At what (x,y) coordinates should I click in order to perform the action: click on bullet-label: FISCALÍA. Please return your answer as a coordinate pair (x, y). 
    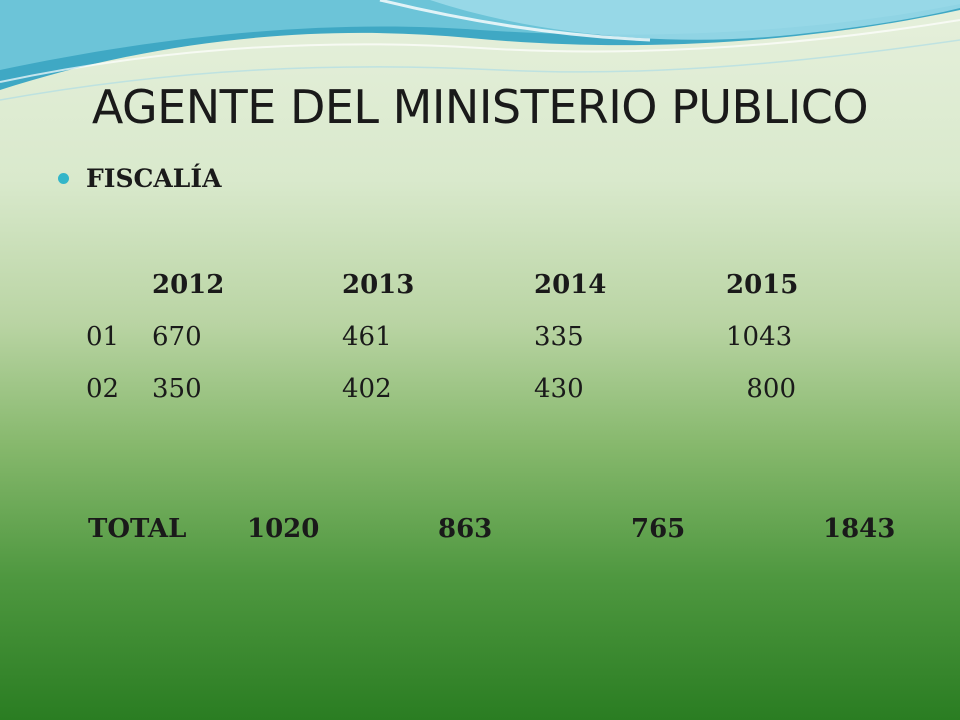
    Looking at the image, I should click on (154, 178).